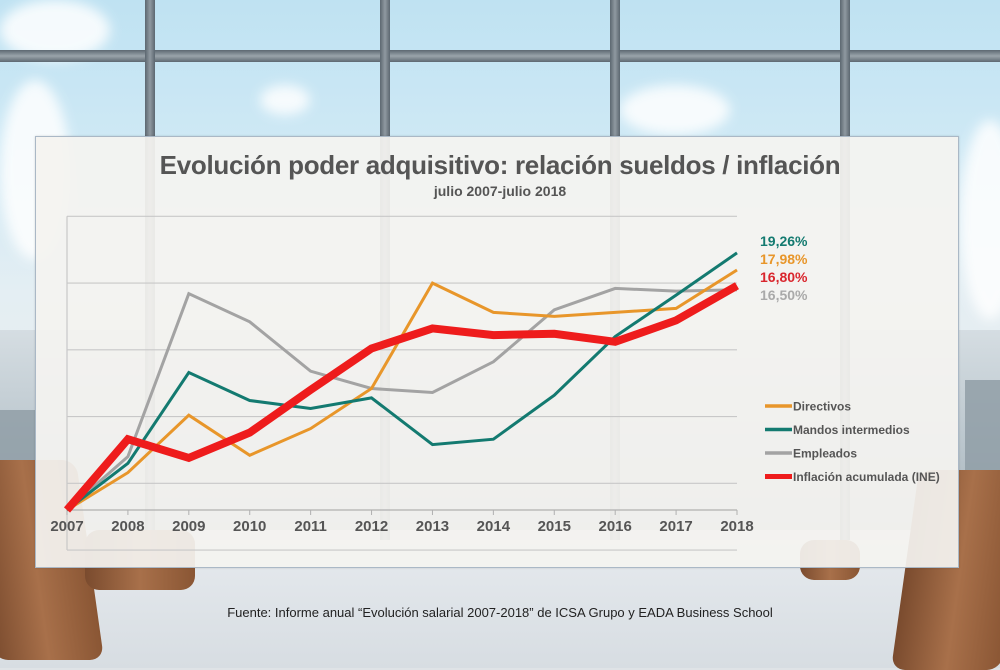  What do you see at coordinates (494, 526) in the screenshot?
I see `x-tick-label: 2014` at bounding box center [494, 526].